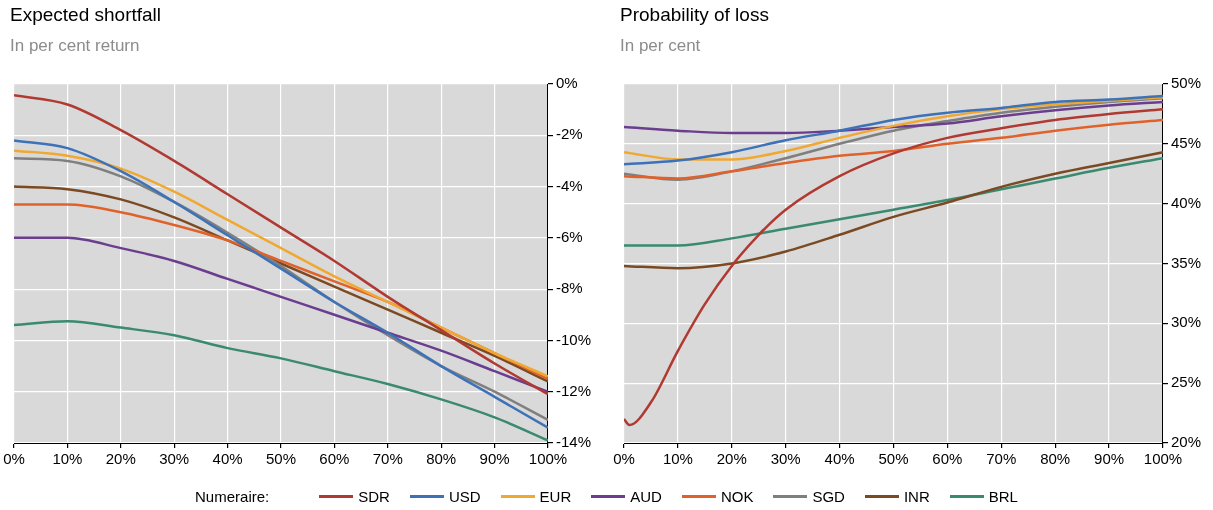 This screenshot has height=510, width=1213. What do you see at coordinates (828, 496) in the screenshot?
I see `legend-label: SGD` at bounding box center [828, 496].